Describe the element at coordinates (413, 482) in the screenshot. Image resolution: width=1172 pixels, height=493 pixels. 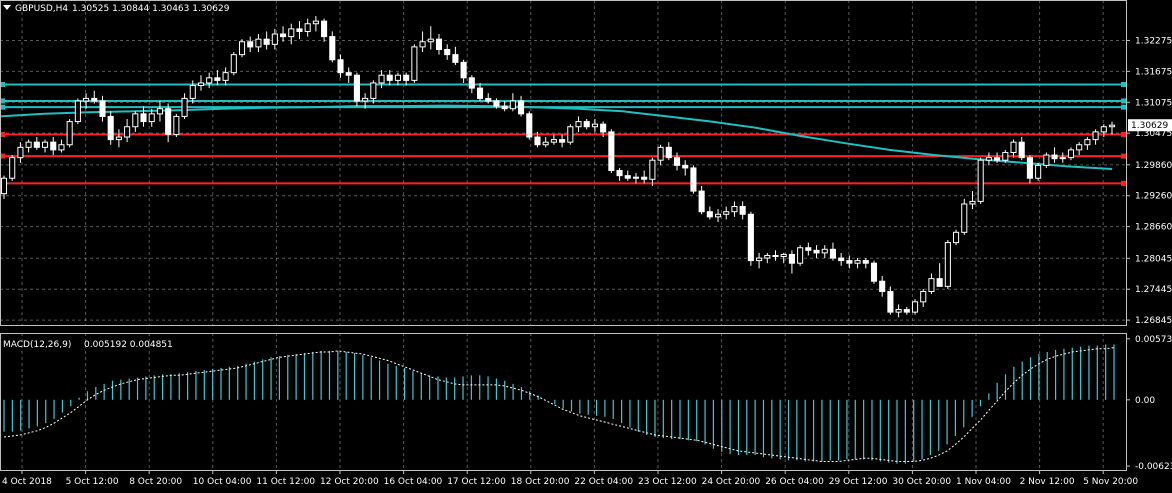
I see `time-tick-label: 16 Oct 04:00` at that location.